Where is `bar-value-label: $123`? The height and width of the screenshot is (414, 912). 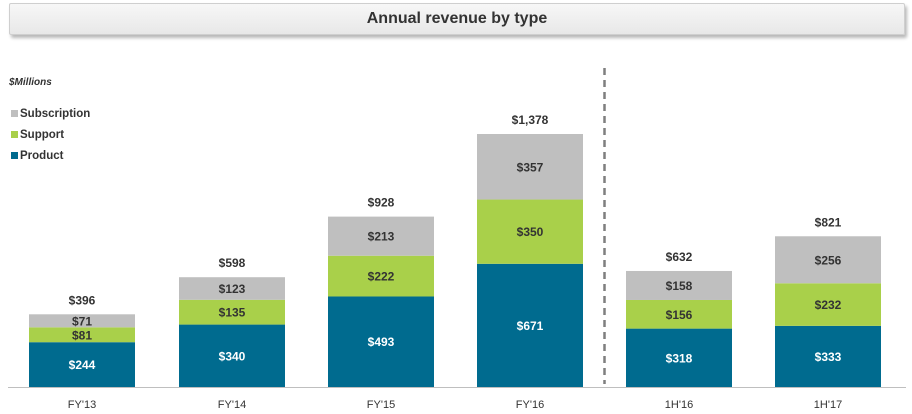
bar-value-label: $123 is located at coordinates (232, 289).